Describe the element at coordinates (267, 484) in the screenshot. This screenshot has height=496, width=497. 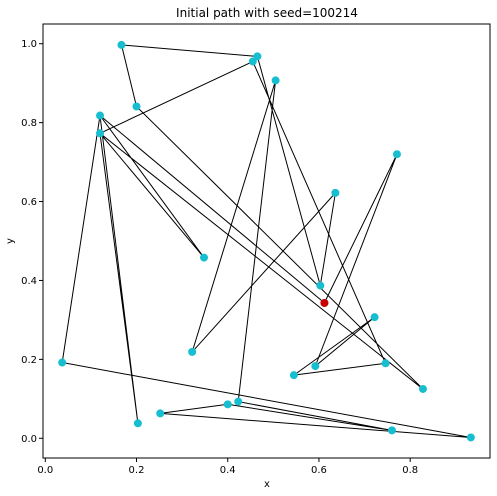
I see `x-axis-label: x` at that location.